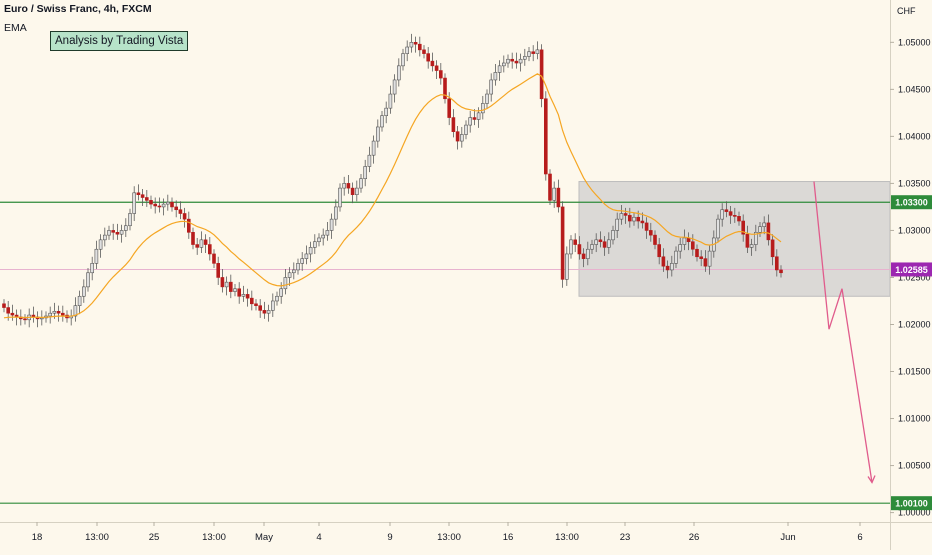 This screenshot has width=932, height=555. I want to click on last-price-badge-bg, so click(911, 269).